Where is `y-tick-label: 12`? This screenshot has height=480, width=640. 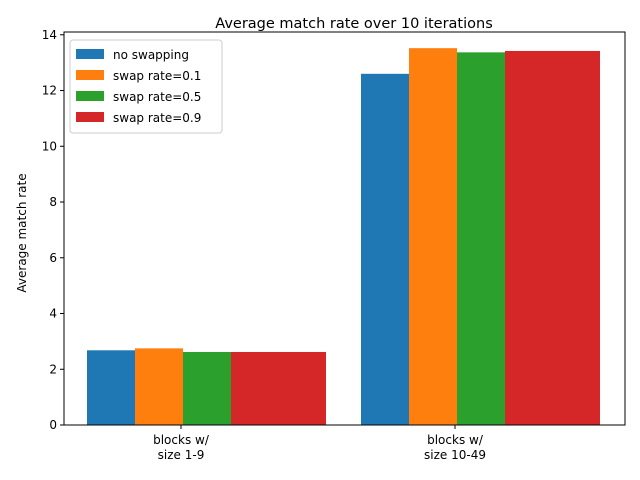 y-tick-label: 12 is located at coordinates (49, 91).